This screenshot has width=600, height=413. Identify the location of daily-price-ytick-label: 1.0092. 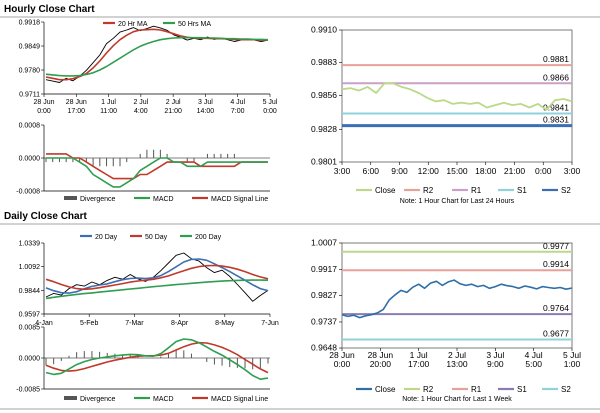
(30, 267).